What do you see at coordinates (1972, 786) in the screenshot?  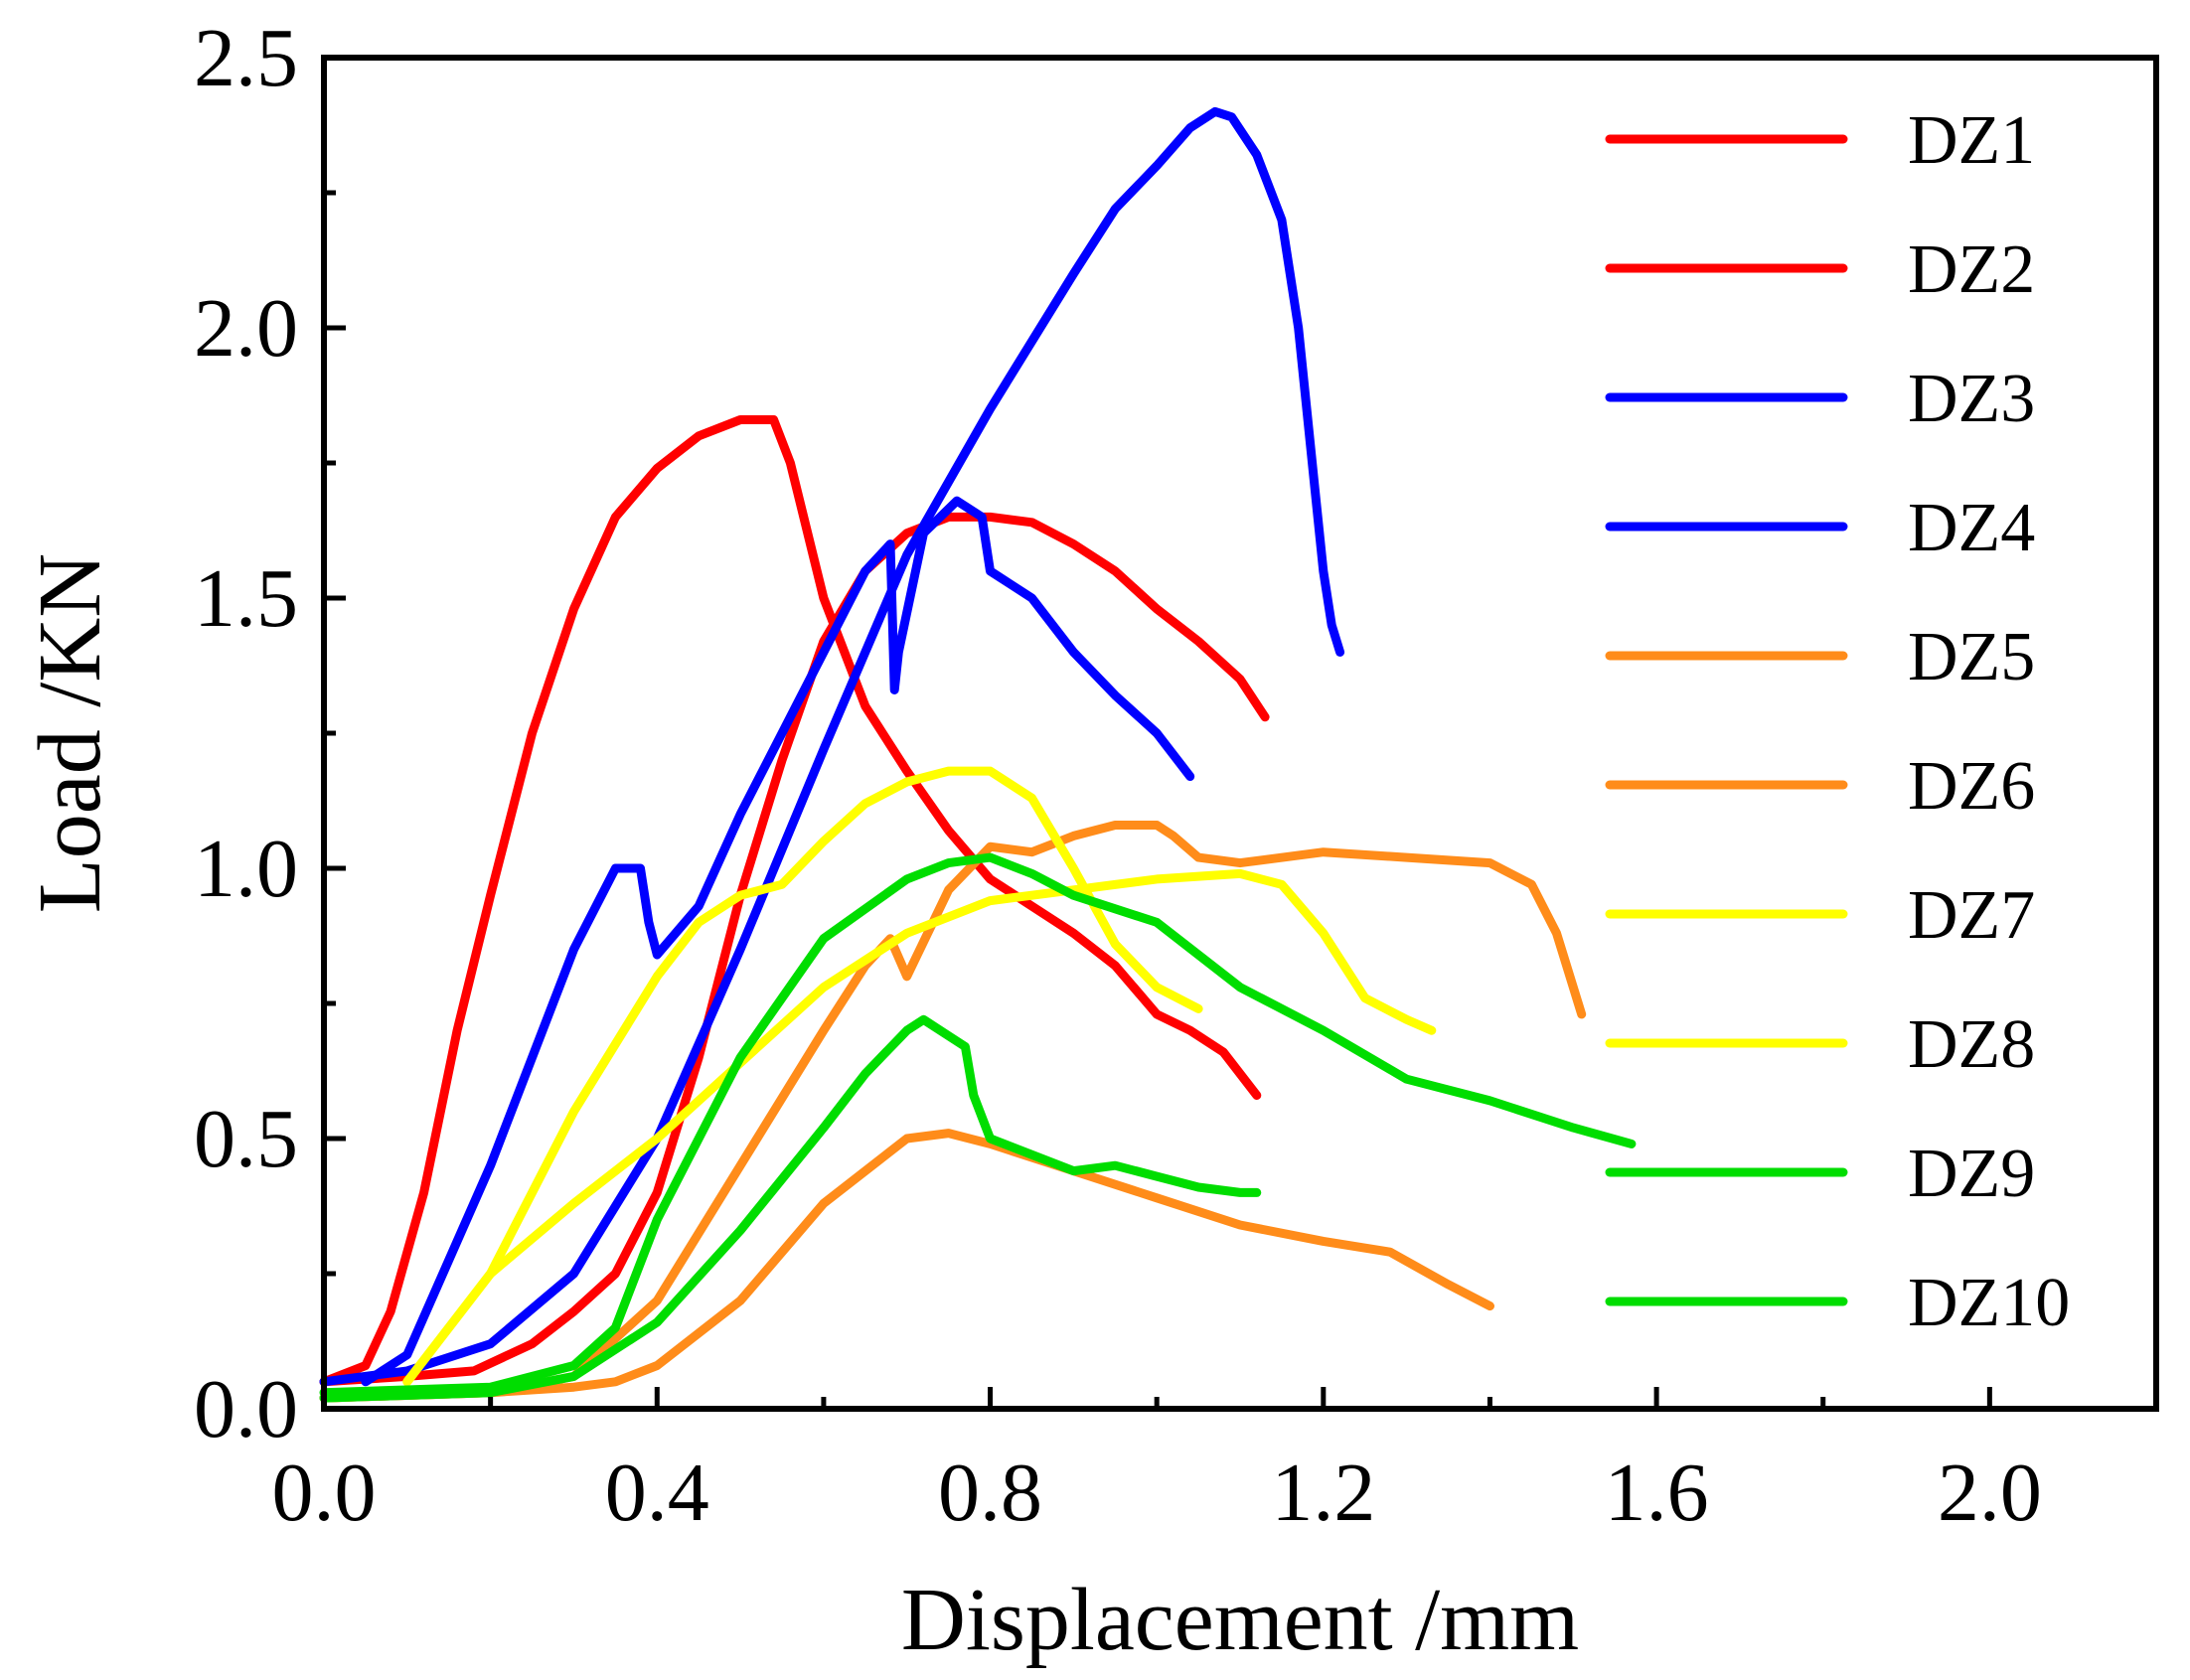 I see `legend-label-dz6: DZ6` at bounding box center [1972, 786].